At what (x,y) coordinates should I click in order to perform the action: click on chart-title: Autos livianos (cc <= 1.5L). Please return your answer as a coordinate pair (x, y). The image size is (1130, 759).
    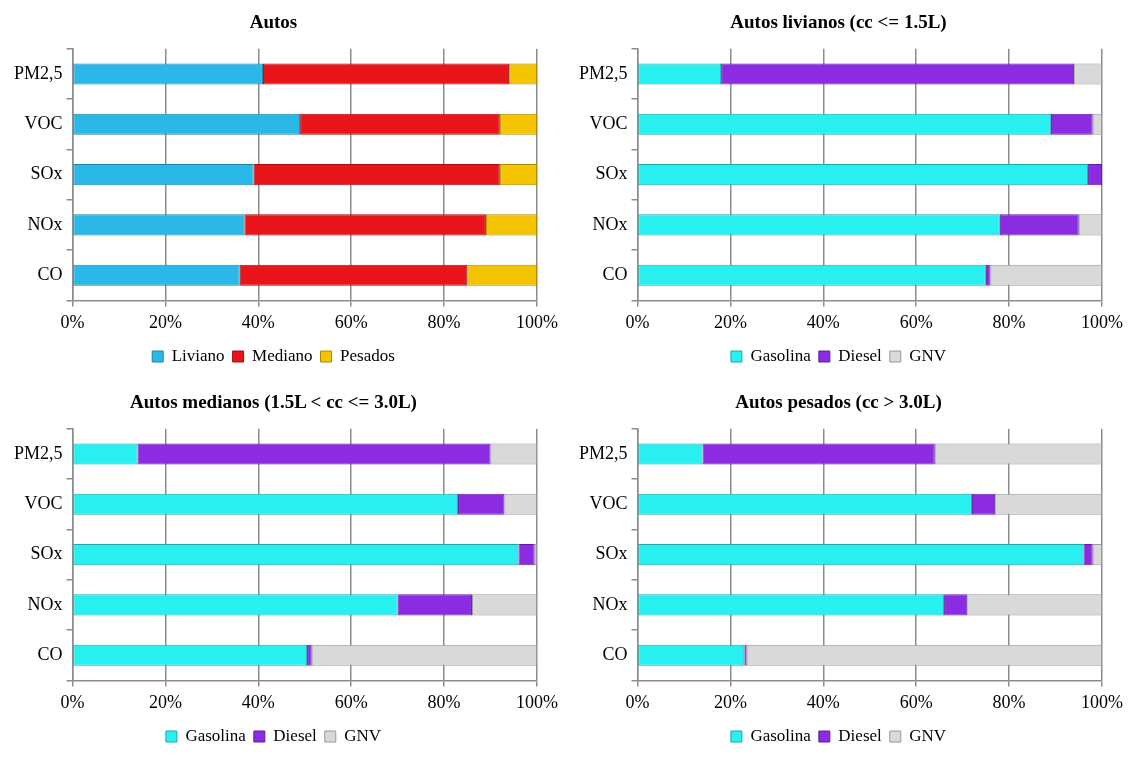
    Looking at the image, I should click on (838, 22).